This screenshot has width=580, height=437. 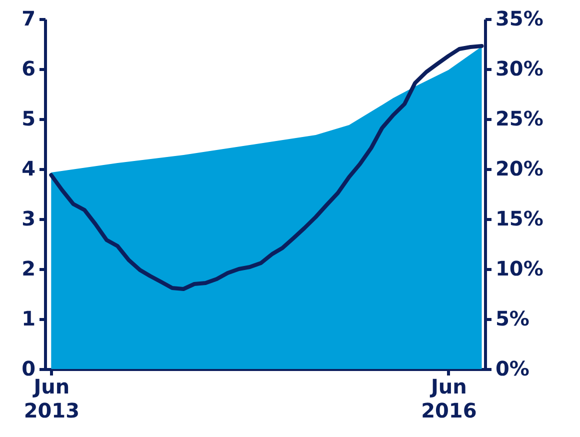 I want to click on y2-tick-label: 30%, so click(x=520, y=68).